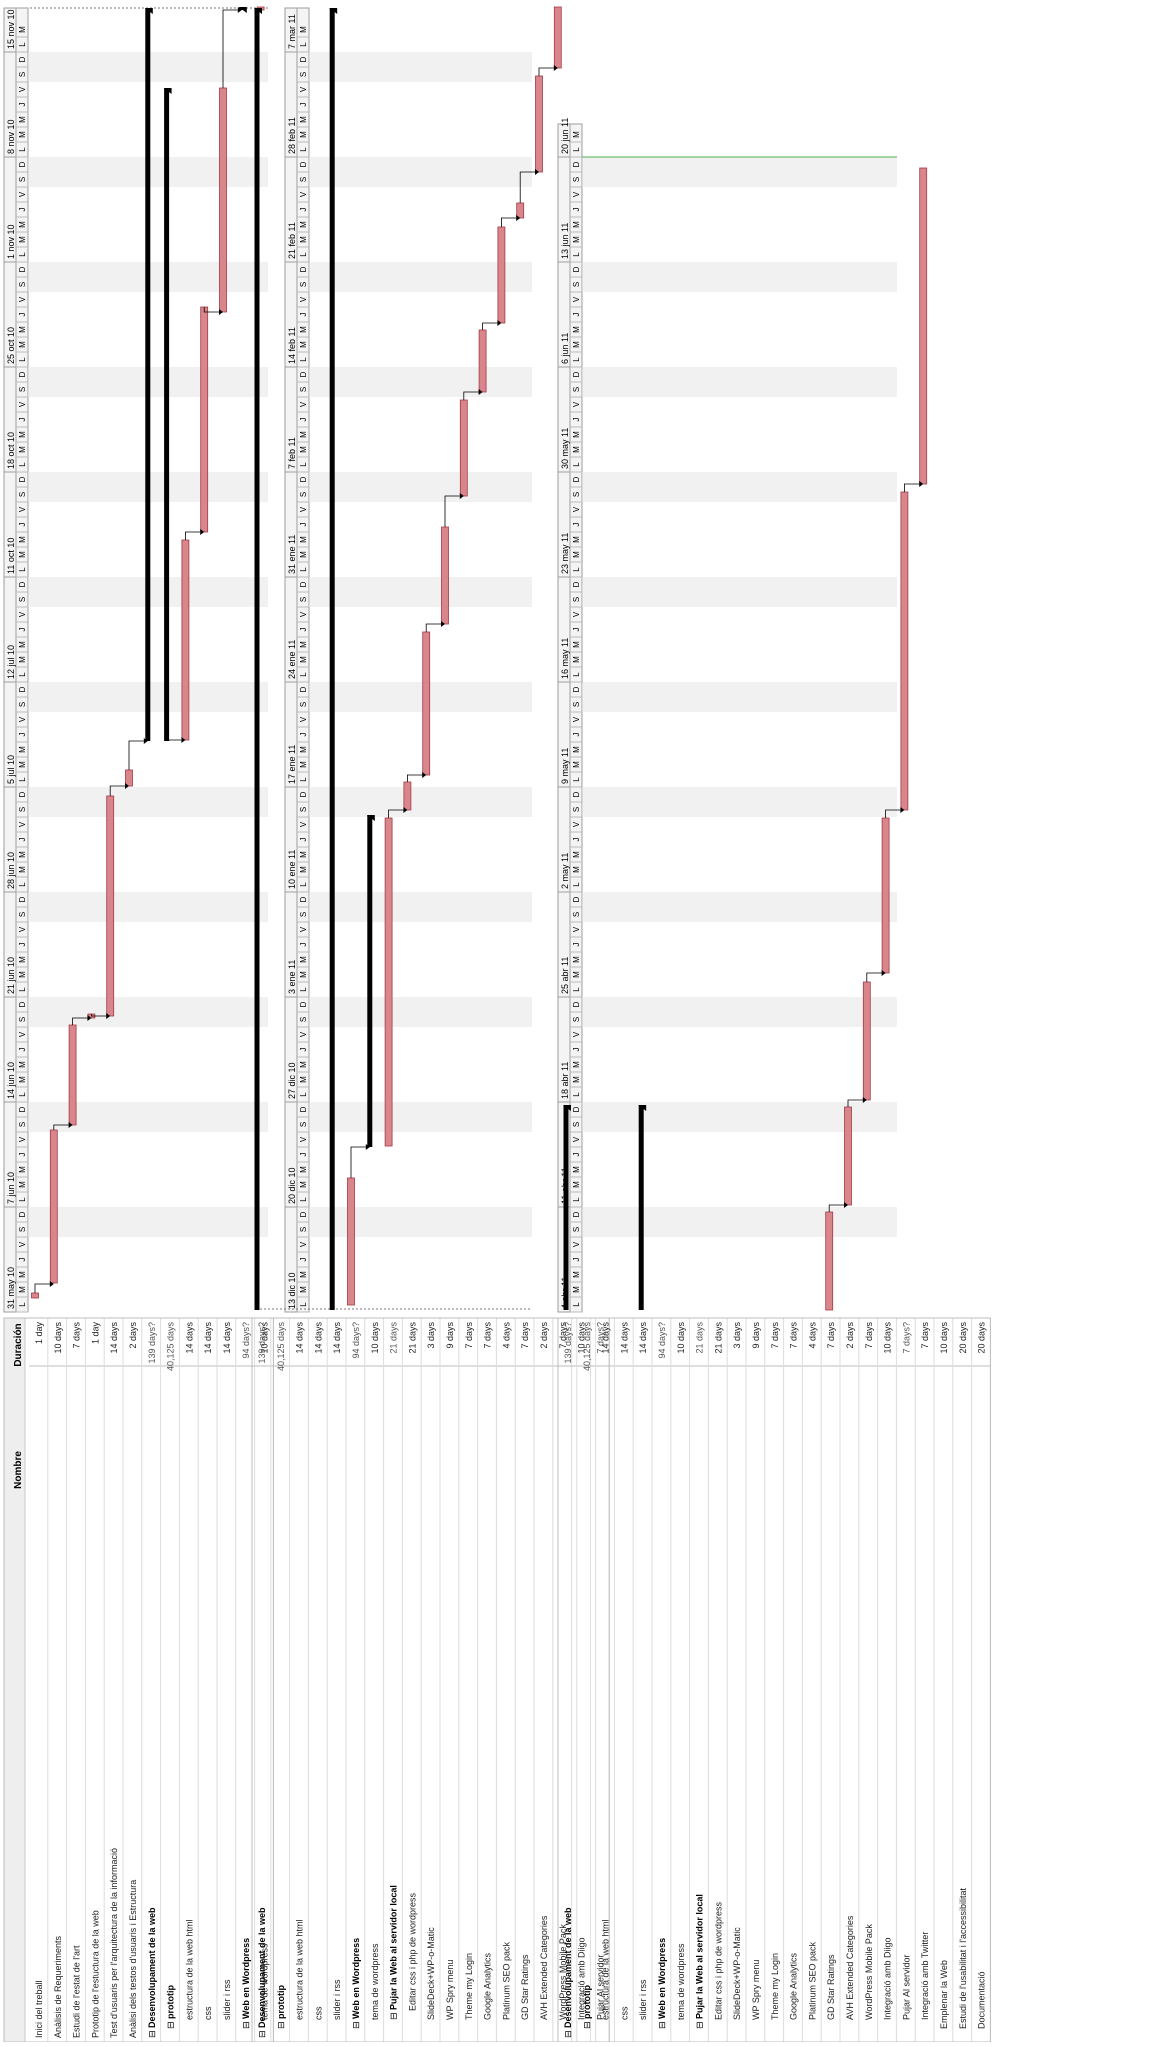  What do you see at coordinates (869, 1972) in the screenshot?
I see `task-name: WordPress Mobile Pack` at bounding box center [869, 1972].